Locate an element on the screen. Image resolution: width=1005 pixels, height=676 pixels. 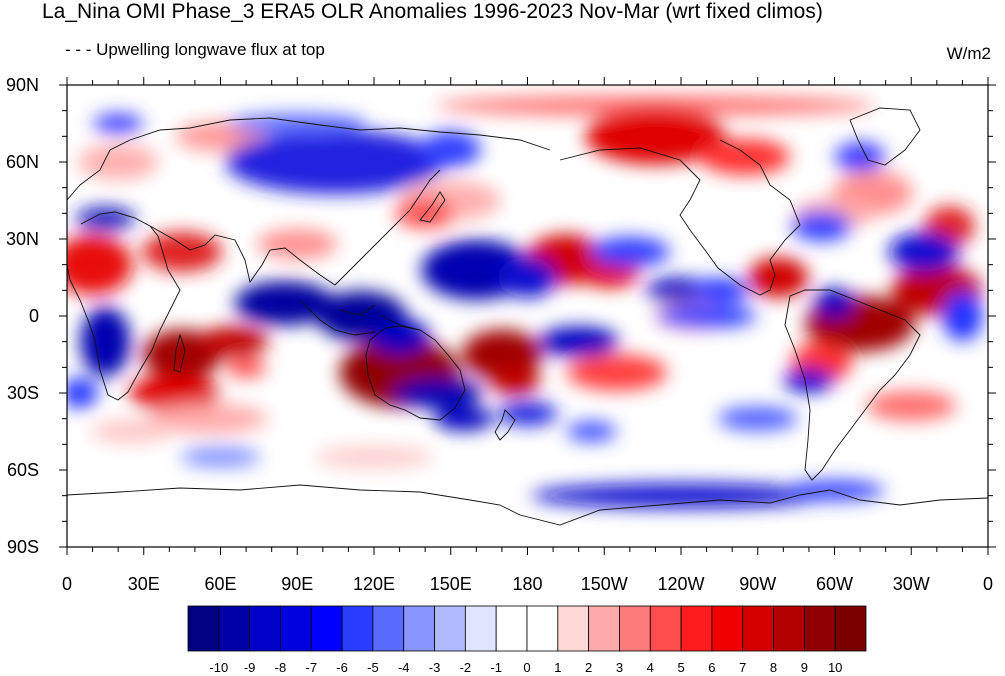
coastline-north-america is located at coordinates (680, 217).